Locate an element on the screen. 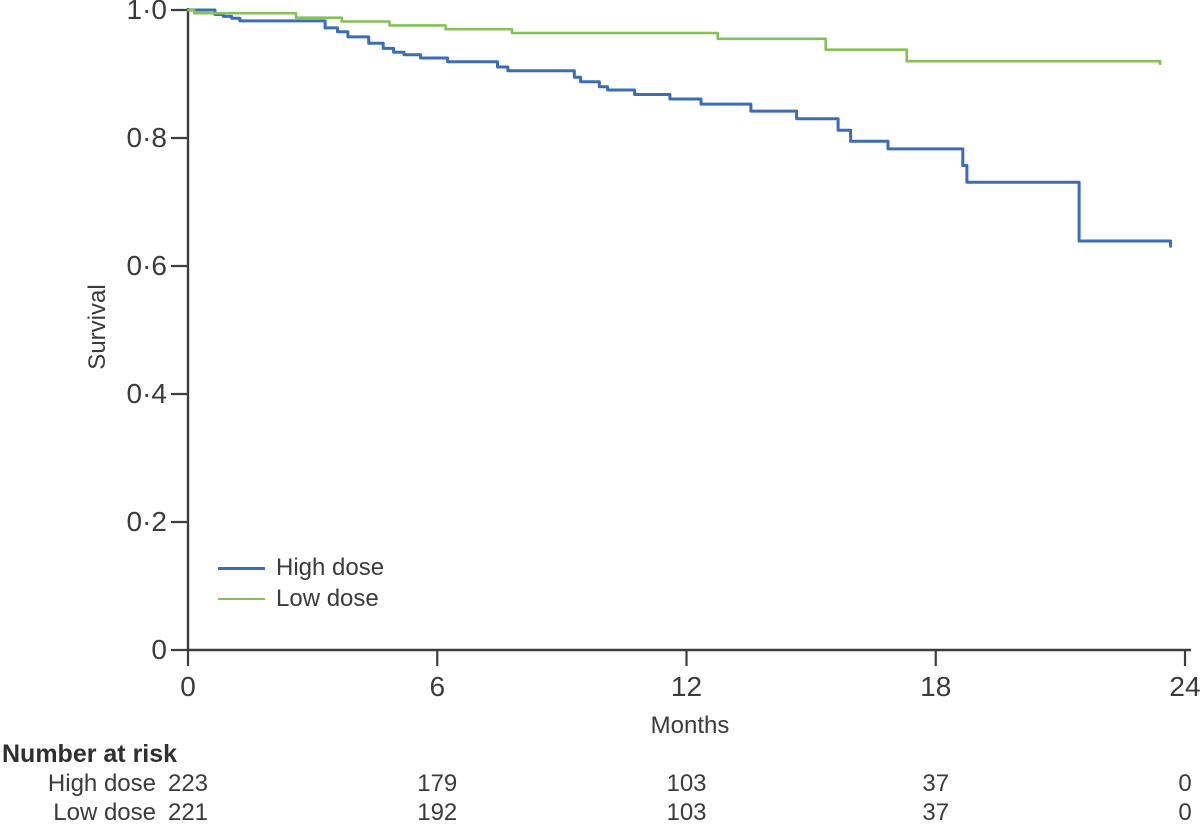  high-dose-legend-label: High dose is located at coordinates (330, 567).